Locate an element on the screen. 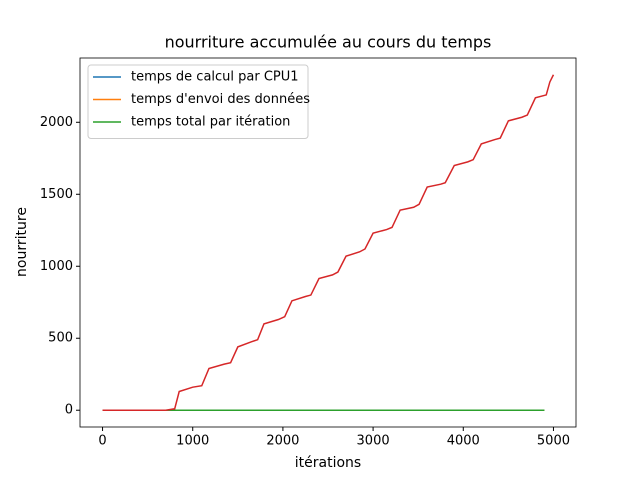 The width and height of the screenshot is (640, 480). x-axis-label: itérations is located at coordinates (328, 463).